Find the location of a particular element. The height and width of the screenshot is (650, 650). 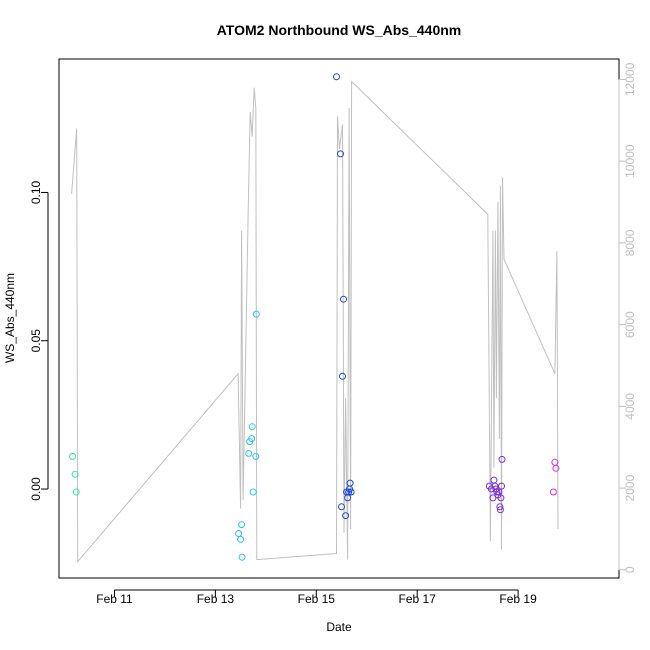

x-axis-label: Date is located at coordinates (339, 627).